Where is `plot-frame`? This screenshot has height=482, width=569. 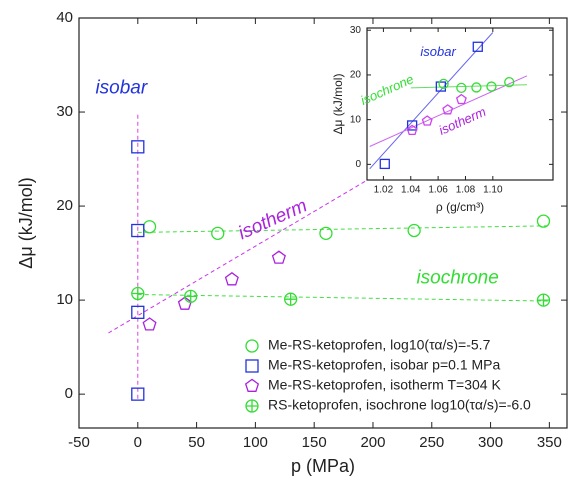
plot-frame is located at coordinates (460, 104).